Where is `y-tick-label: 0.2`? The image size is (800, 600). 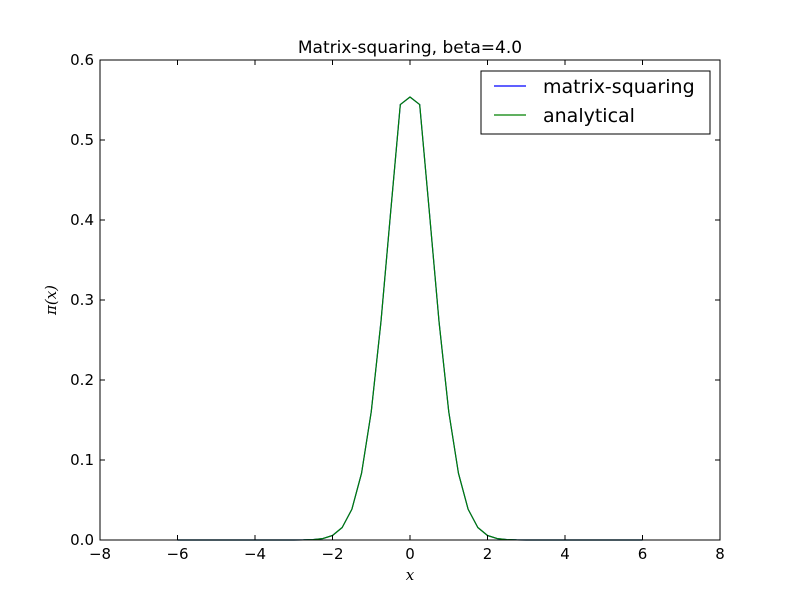
y-tick-label: 0.2 is located at coordinates (82, 380).